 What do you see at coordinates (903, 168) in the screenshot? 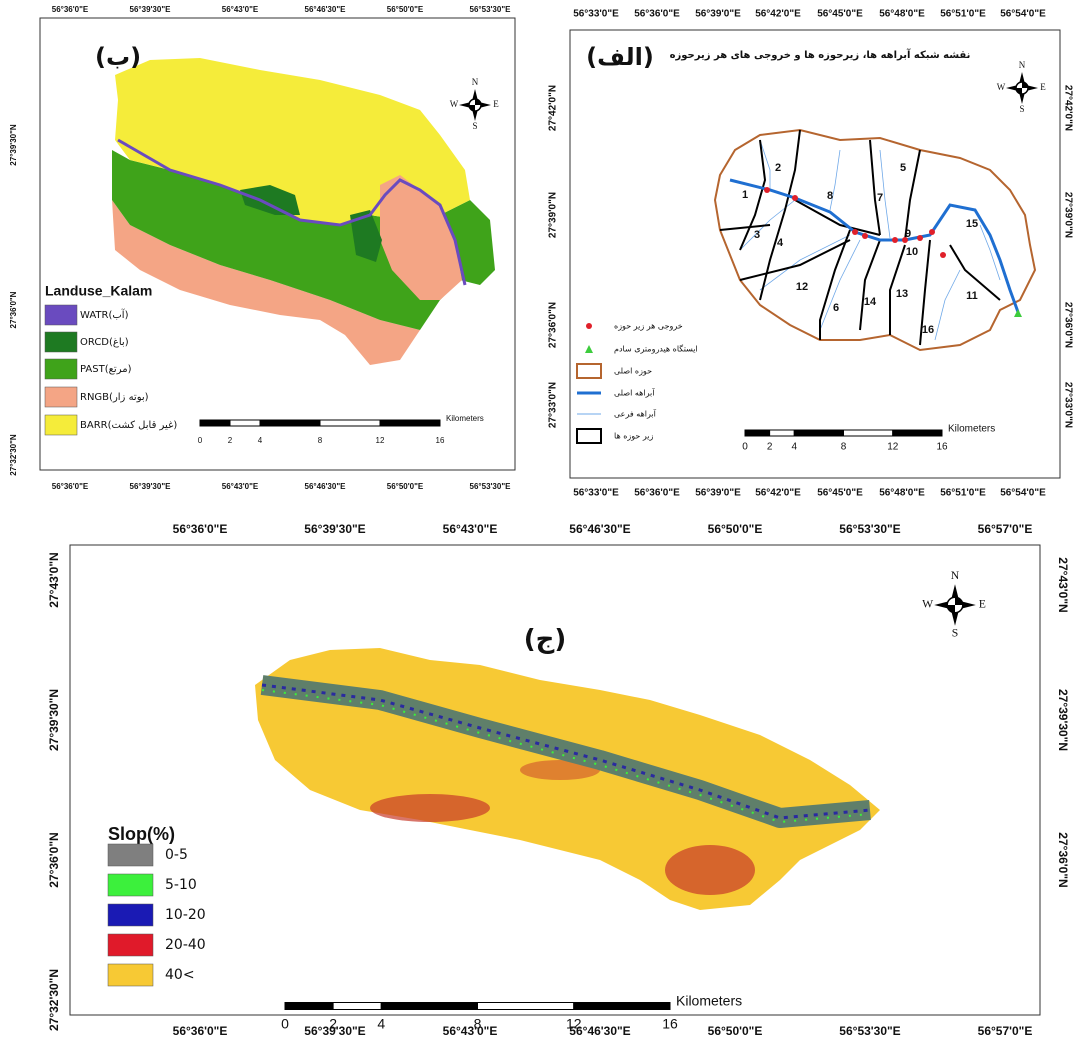
I see `subbasin-number: 5` at bounding box center [903, 168].